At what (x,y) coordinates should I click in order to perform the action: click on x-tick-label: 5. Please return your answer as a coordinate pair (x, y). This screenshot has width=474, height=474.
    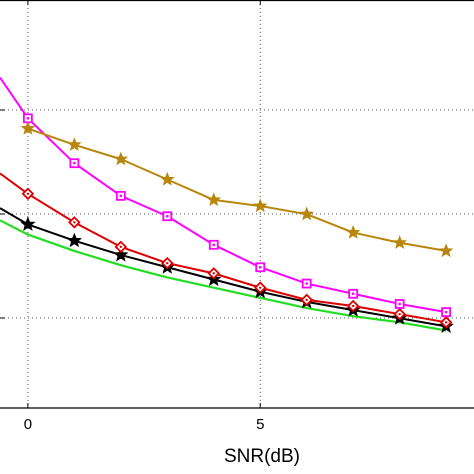
    Looking at the image, I should click on (260, 424).